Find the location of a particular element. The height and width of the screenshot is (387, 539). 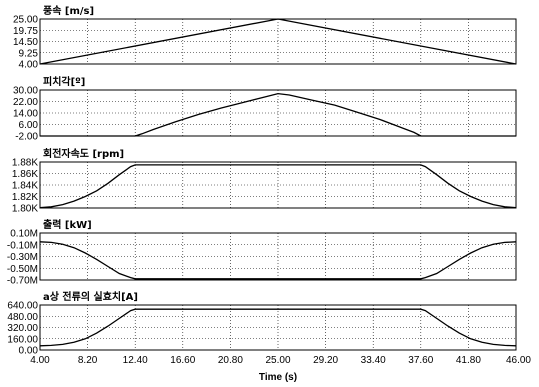

y-tick-label: 4.00 is located at coordinates (29, 65).